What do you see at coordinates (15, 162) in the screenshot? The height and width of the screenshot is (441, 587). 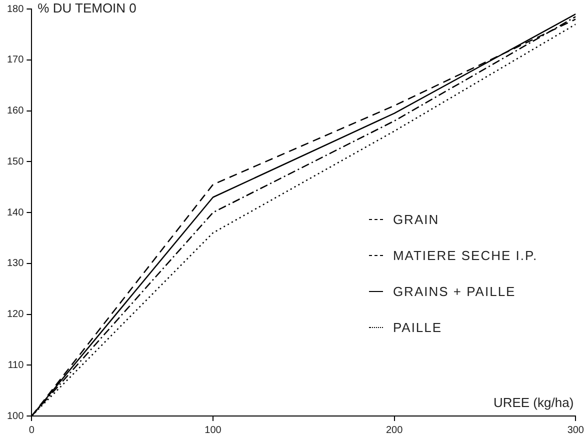 I see `y-tick-label: 150` at bounding box center [15, 162].